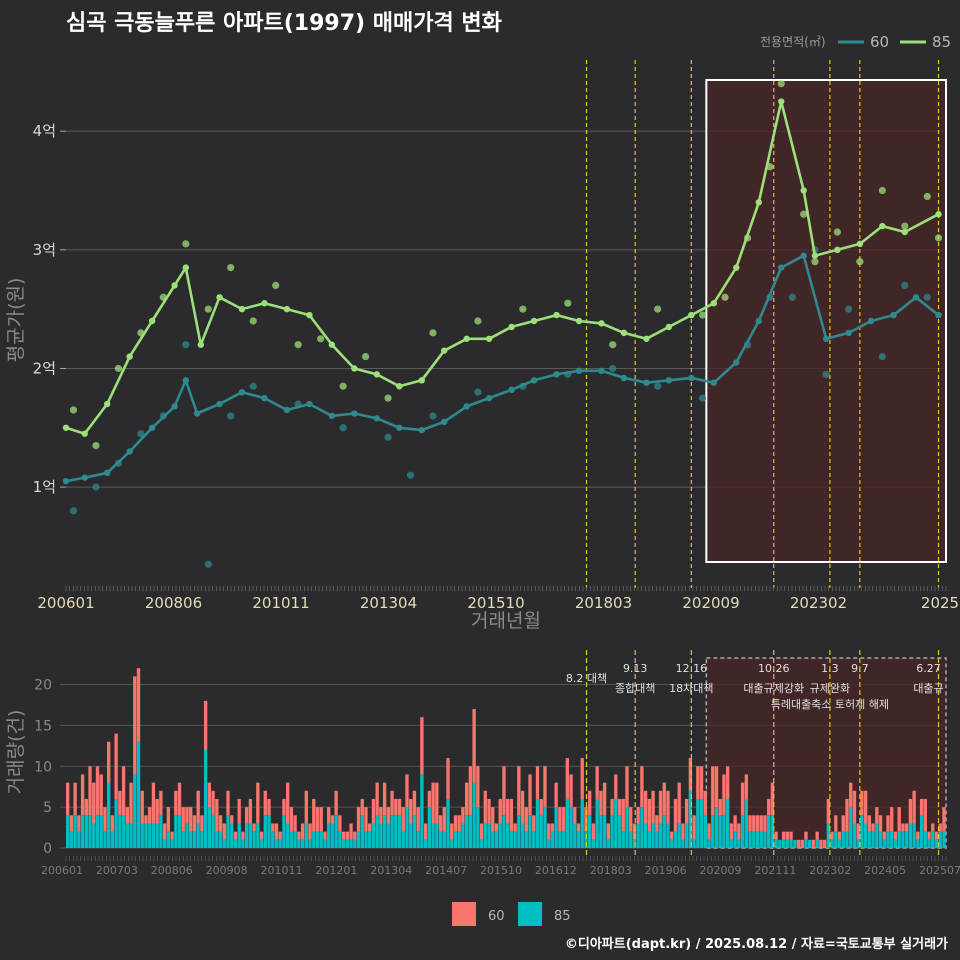 The width and height of the screenshot is (960, 960). What do you see at coordinates (16, 320) in the screenshot?
I see `y-axis-label: 평균가(원)` at bounding box center [16, 320].